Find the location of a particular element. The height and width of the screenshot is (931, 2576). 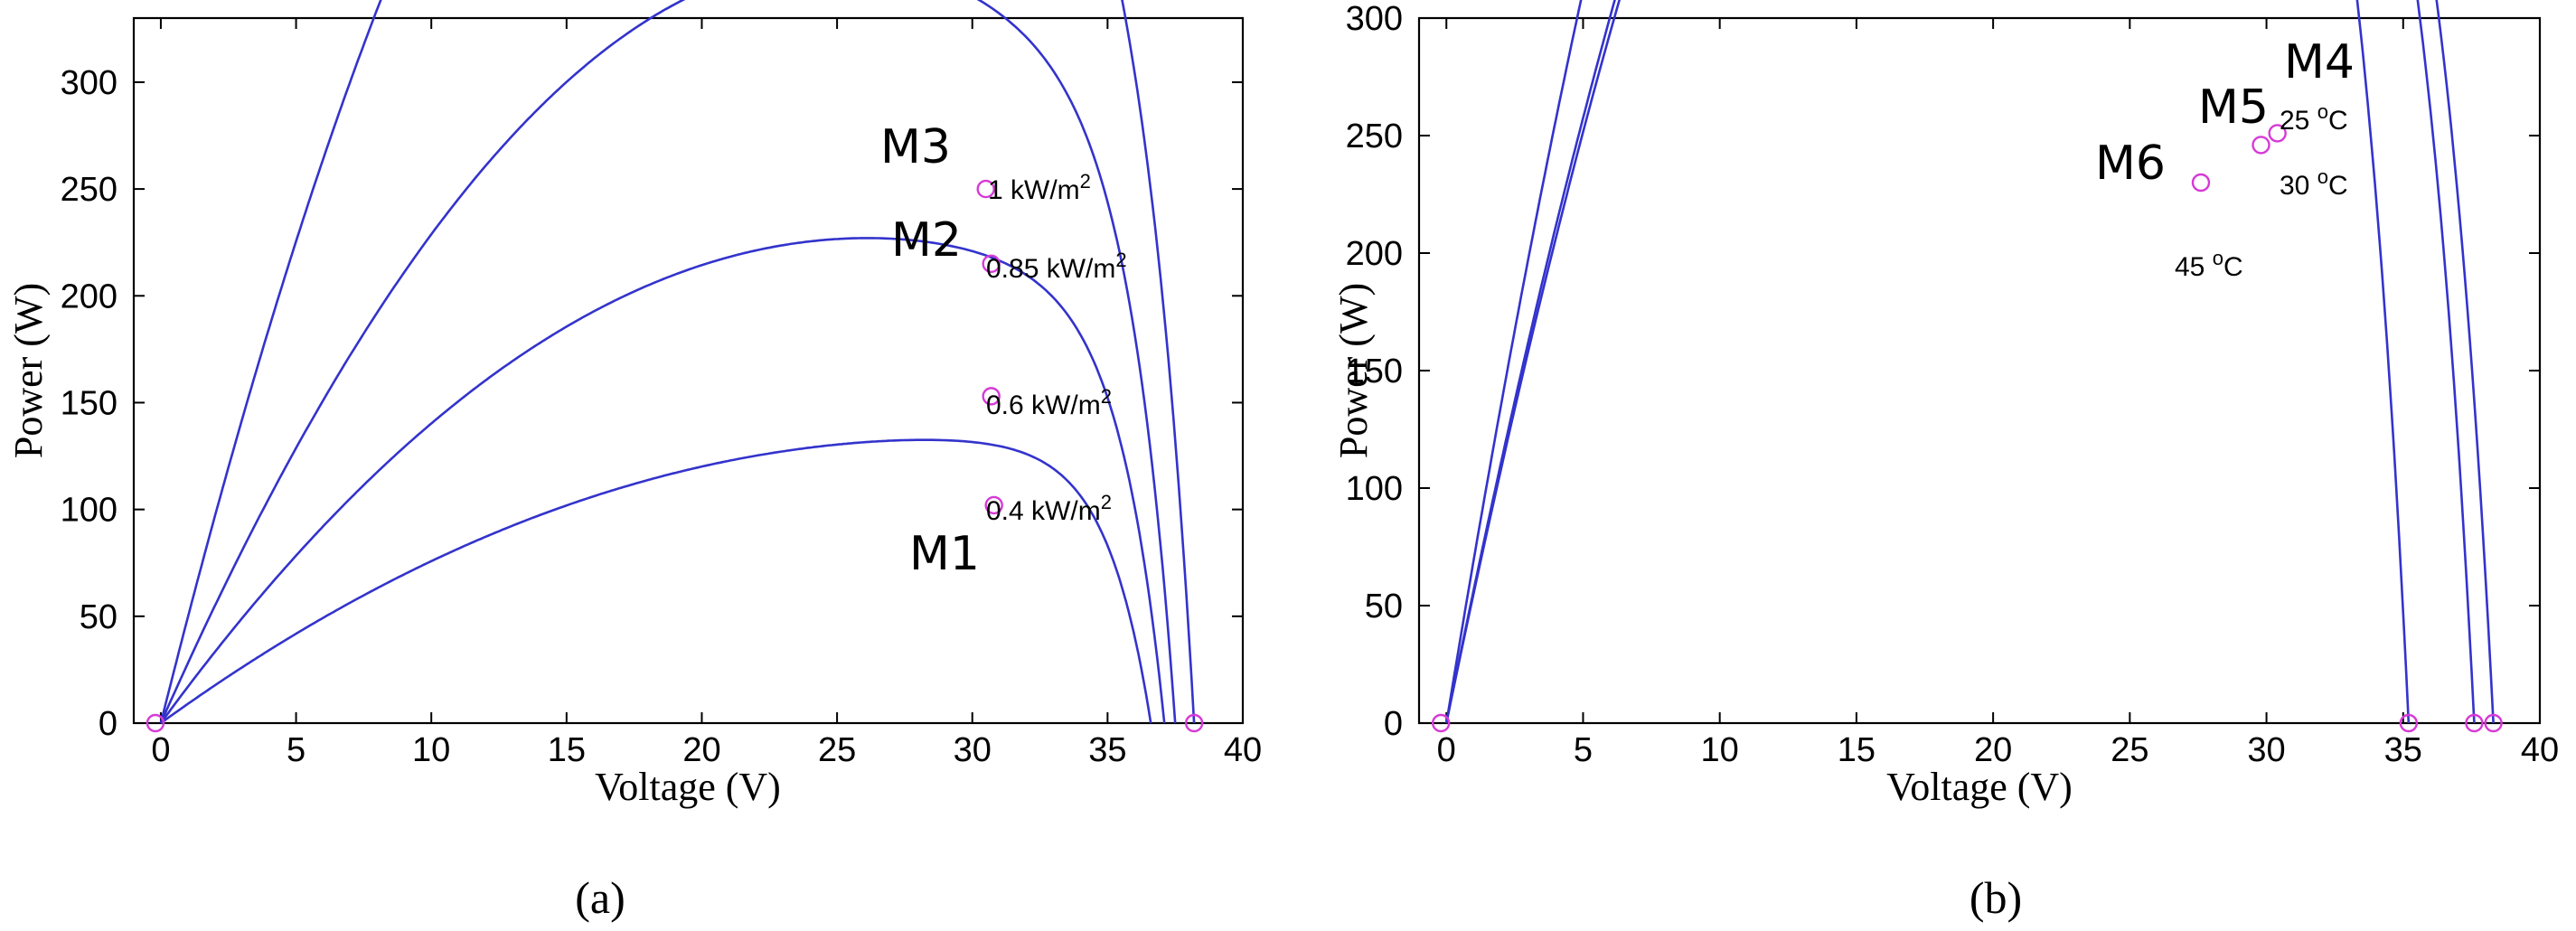

panel-b-ytick-label: 0 is located at coordinates (1394, 724).